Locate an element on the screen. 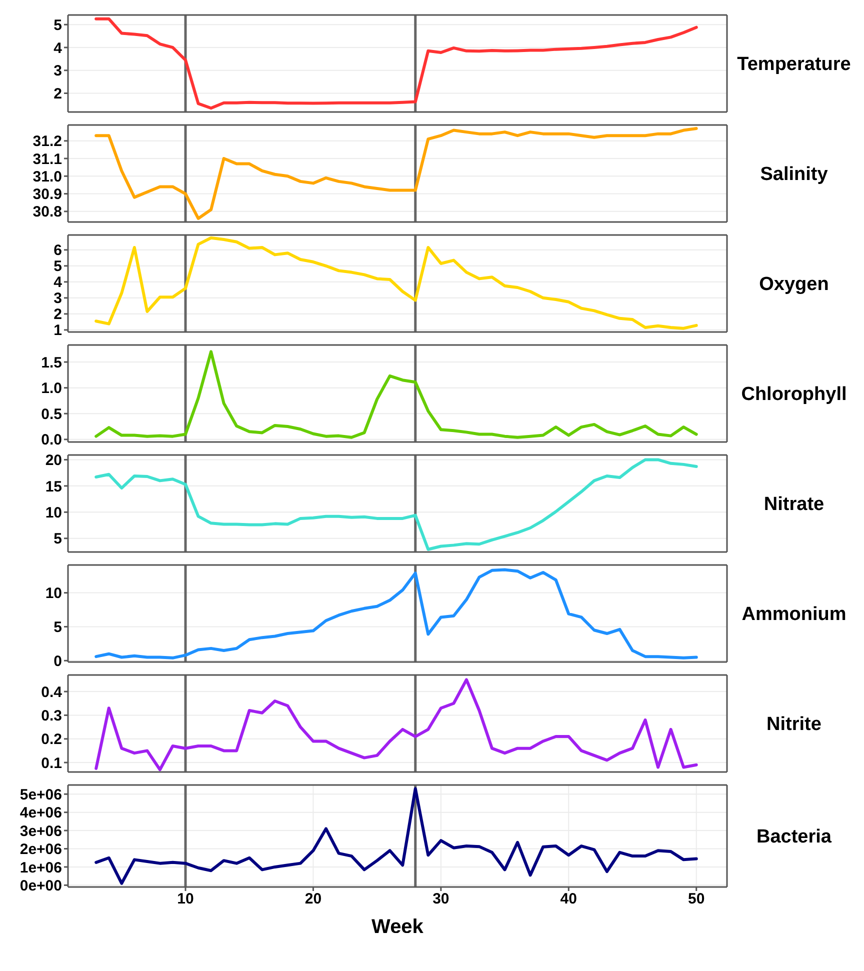 This screenshot has height=971, width=864. y-tick-label: 0.0 is located at coordinates (51, 440).